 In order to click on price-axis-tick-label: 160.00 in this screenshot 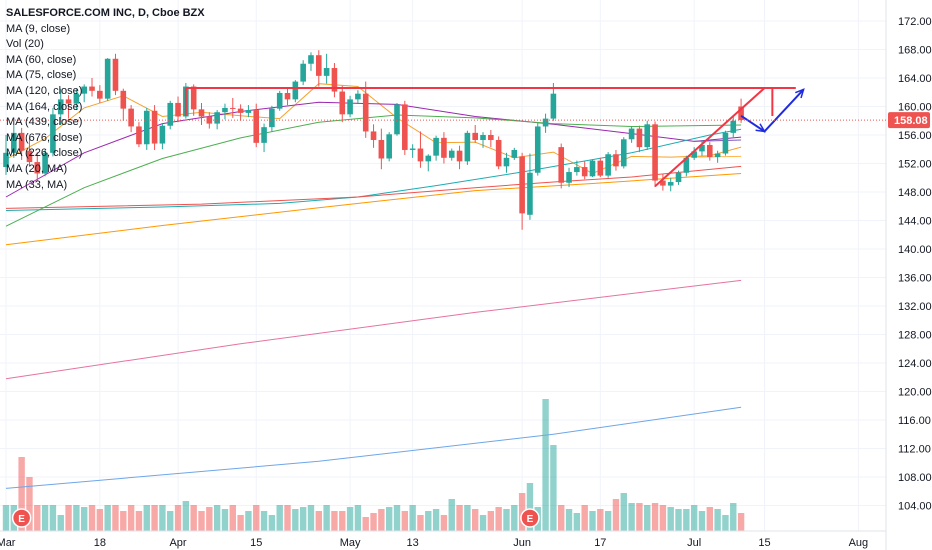, I will do `click(915, 108)`.